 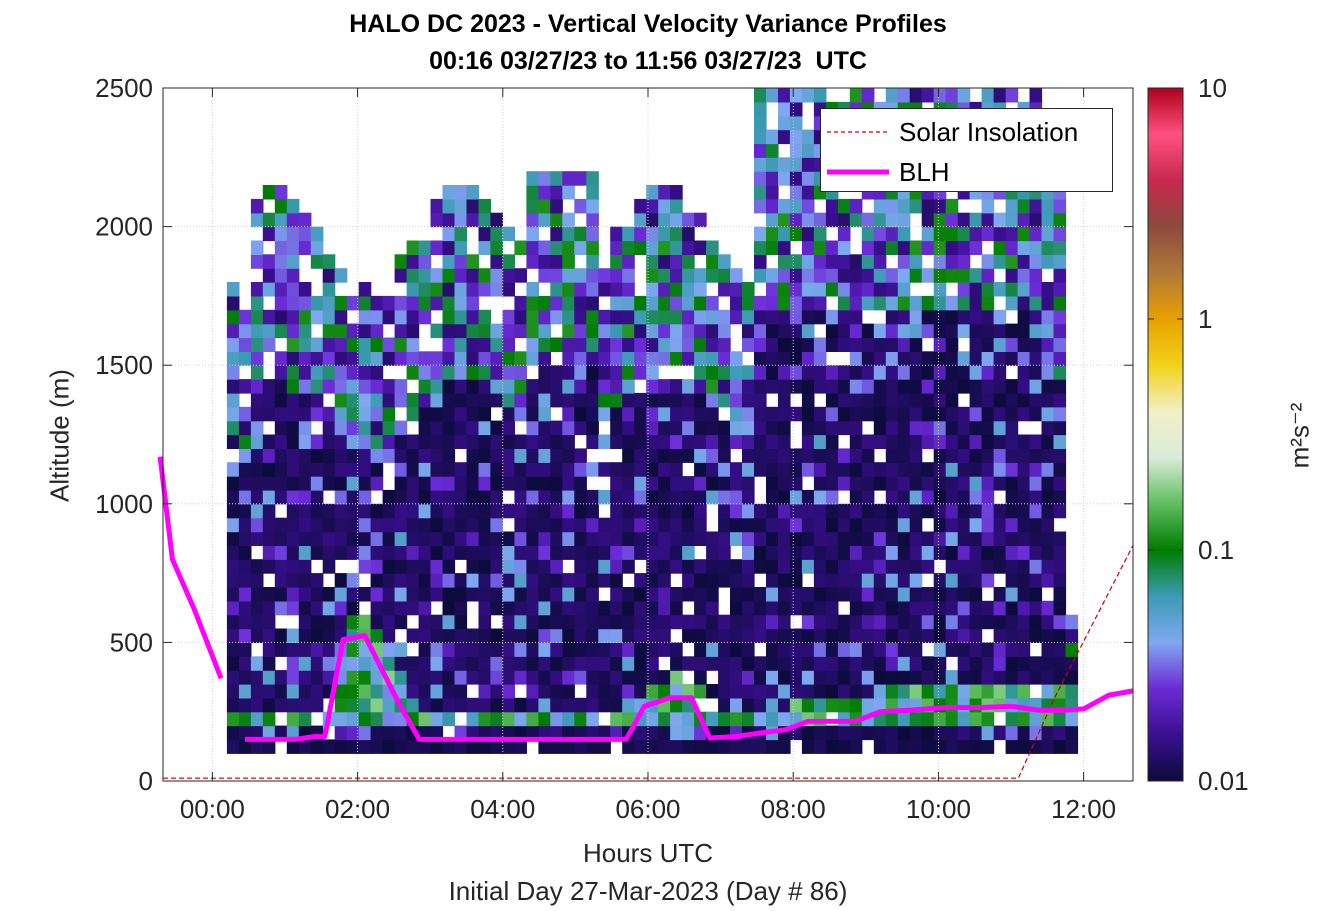 I want to click on legend-swatch-solar, so click(x=858, y=132).